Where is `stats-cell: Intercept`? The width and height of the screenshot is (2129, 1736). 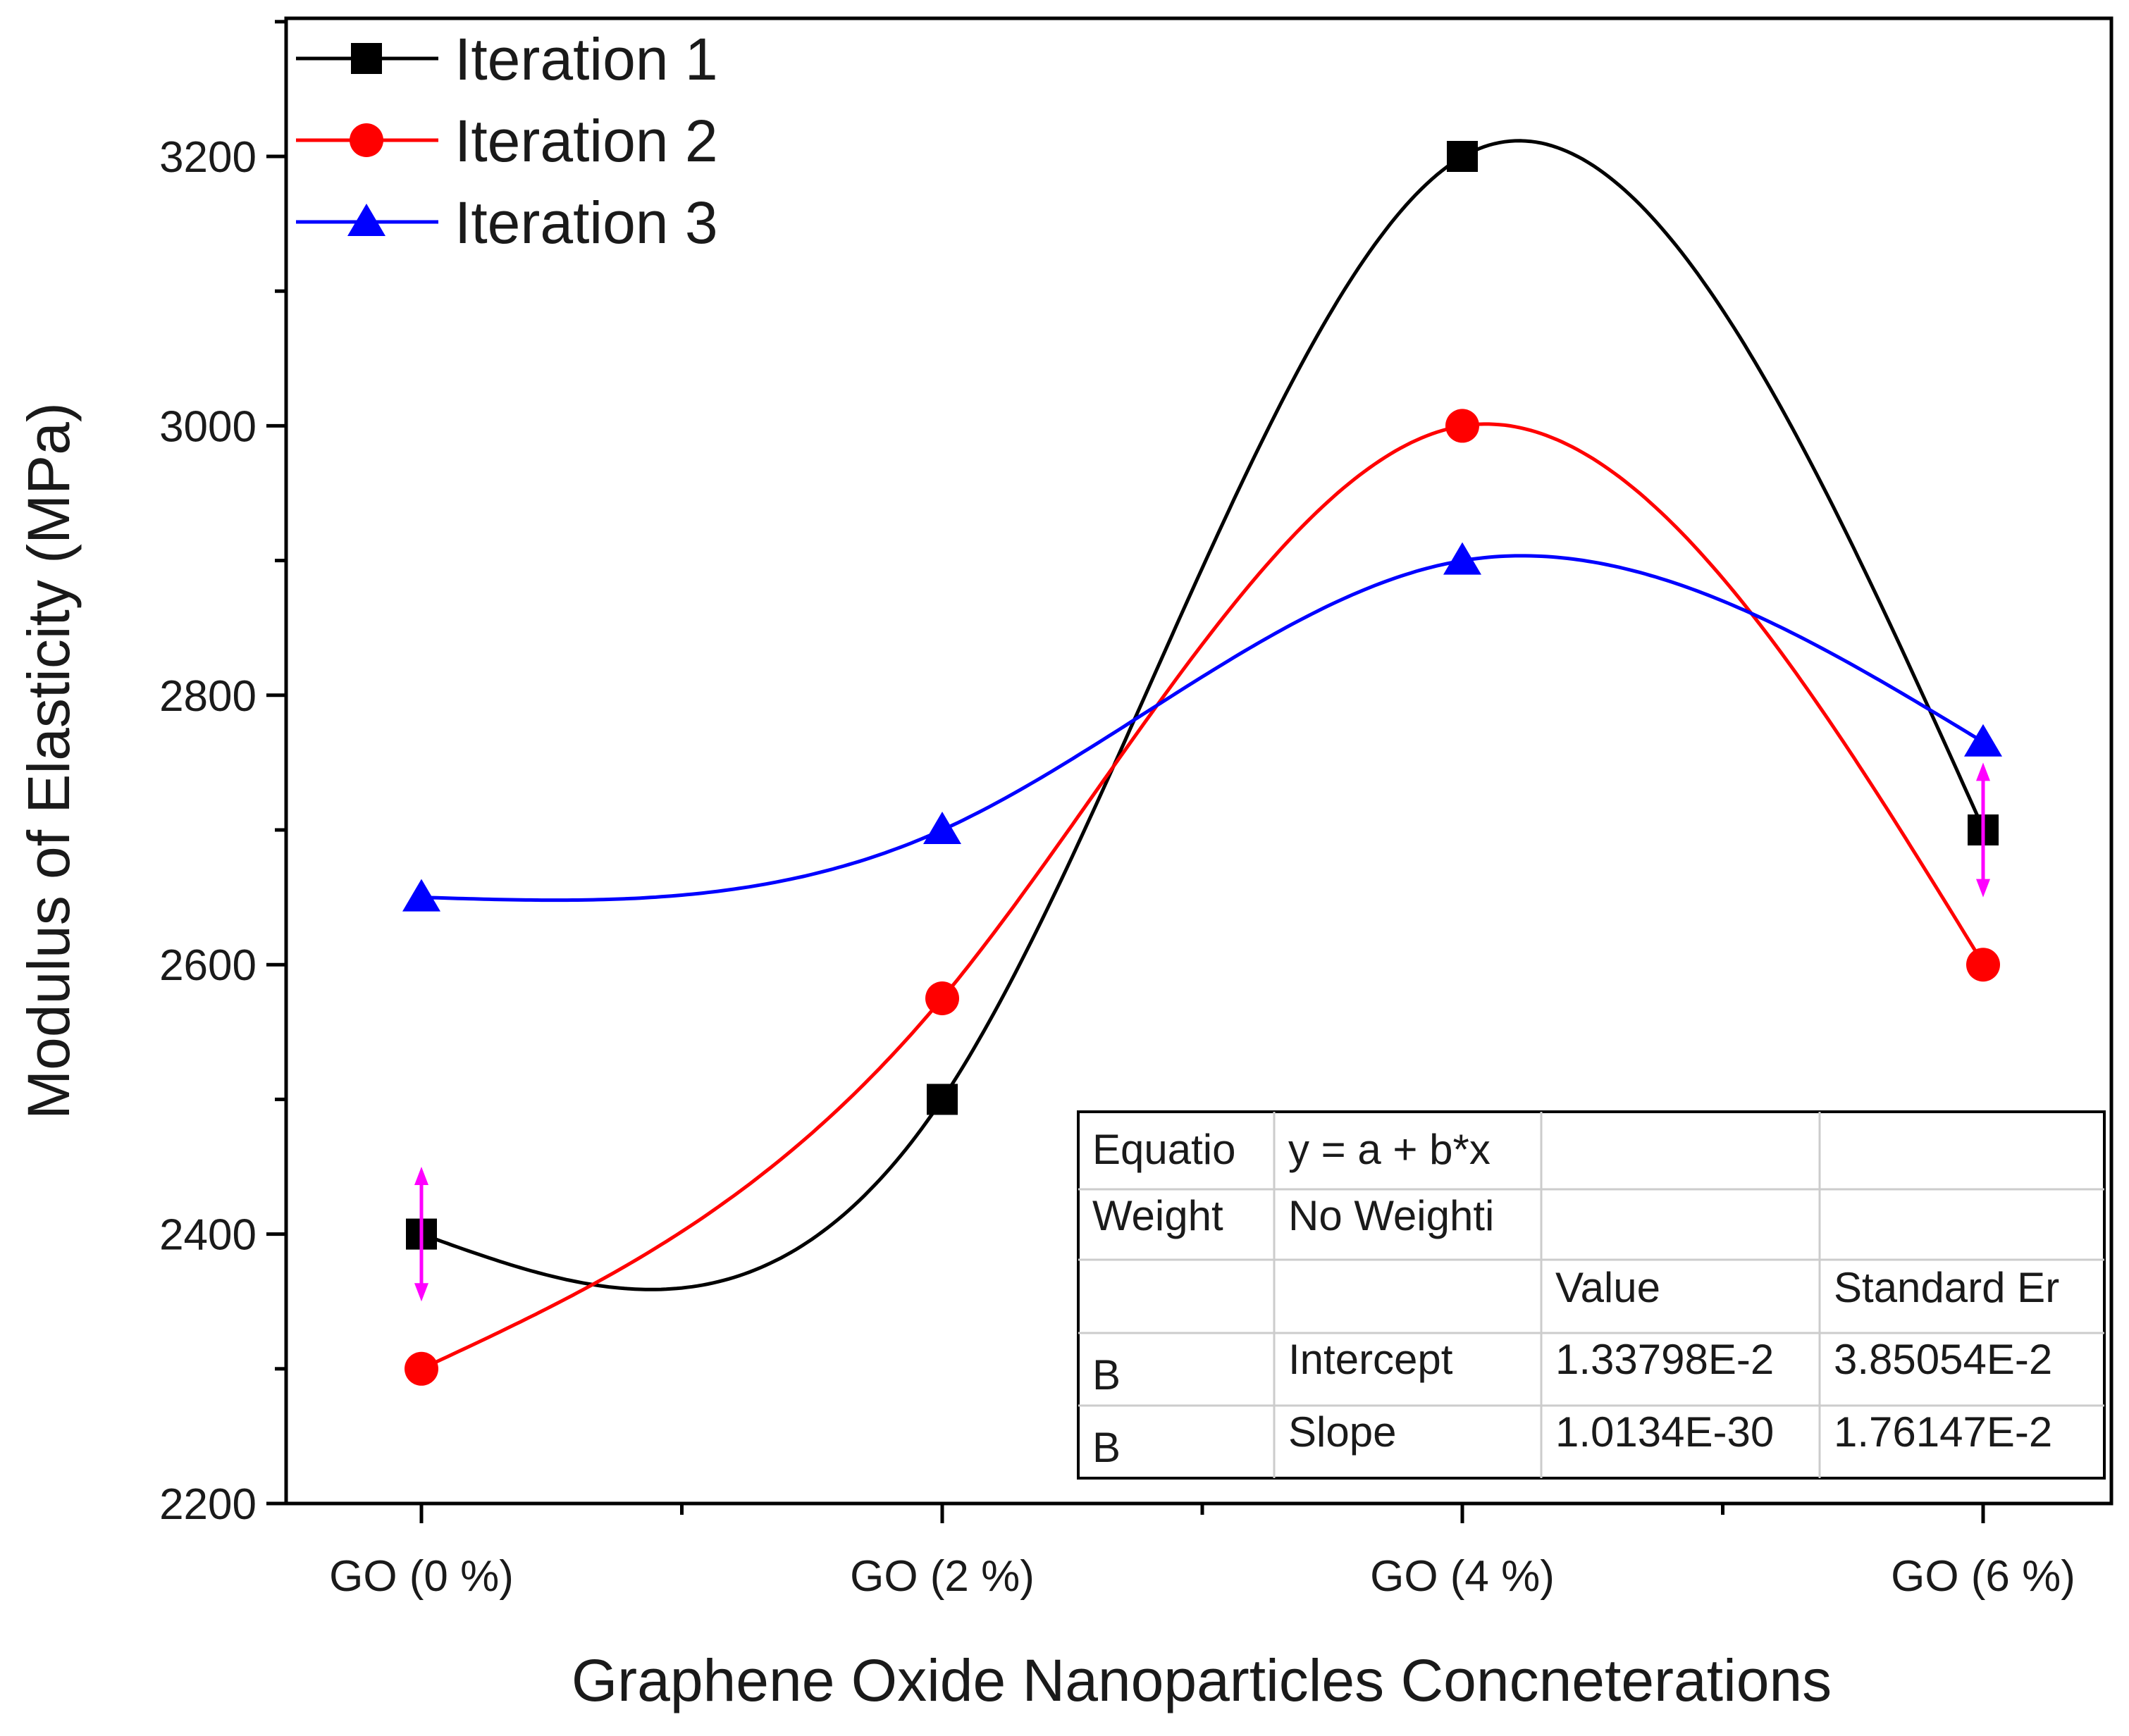
stats-cell: Intercept is located at coordinates (1370, 1360).